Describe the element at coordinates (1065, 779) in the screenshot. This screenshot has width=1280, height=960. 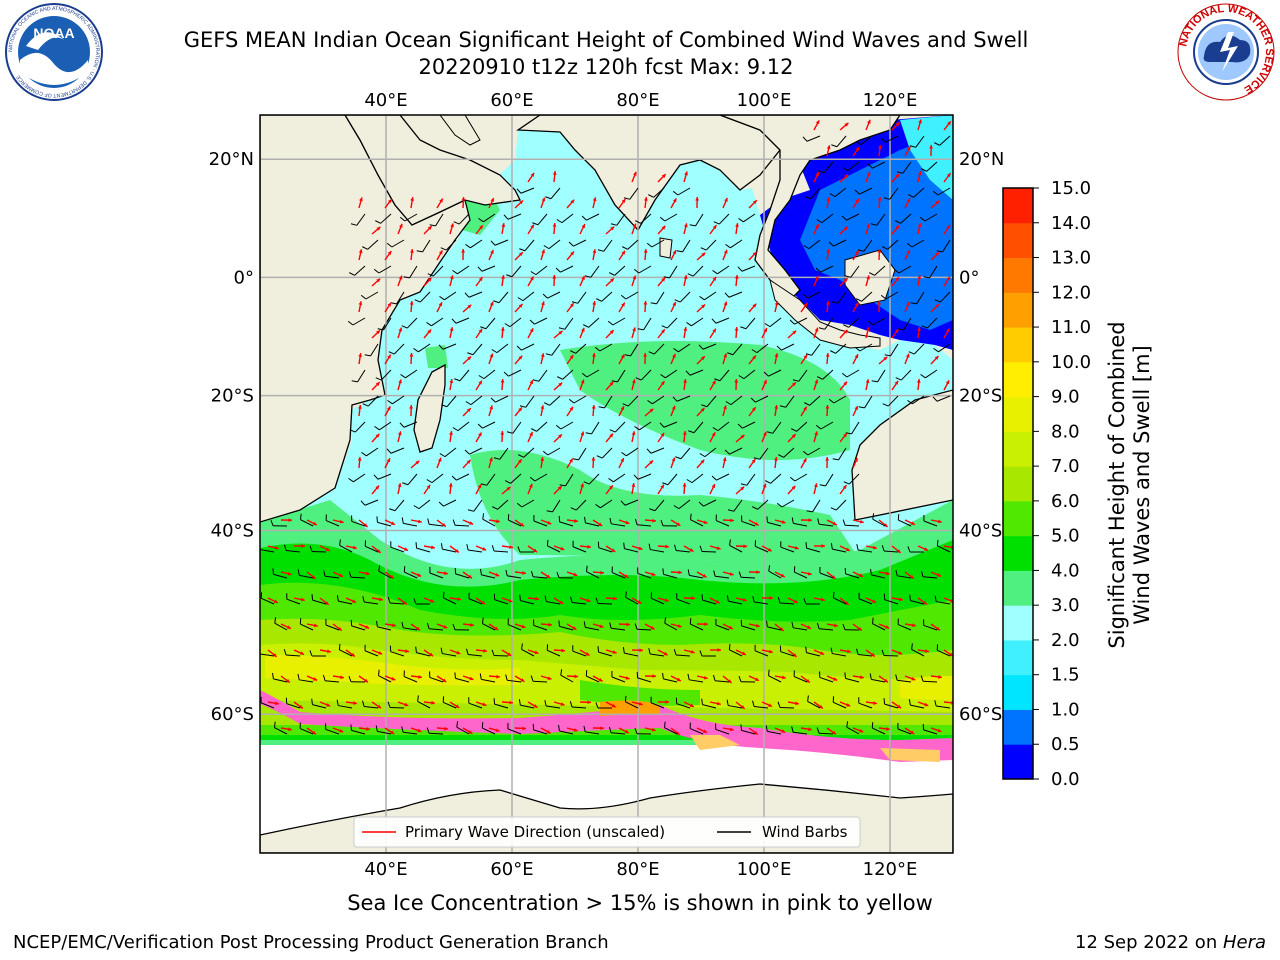
I see `colorbar-tick-label: 0.0` at that location.